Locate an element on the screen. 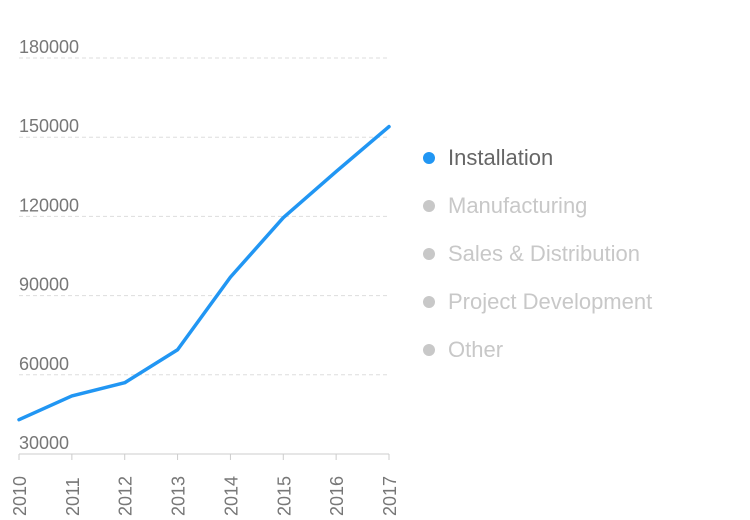 The image size is (750, 520). x-tick-label: 2011 is located at coordinates (73, 496).